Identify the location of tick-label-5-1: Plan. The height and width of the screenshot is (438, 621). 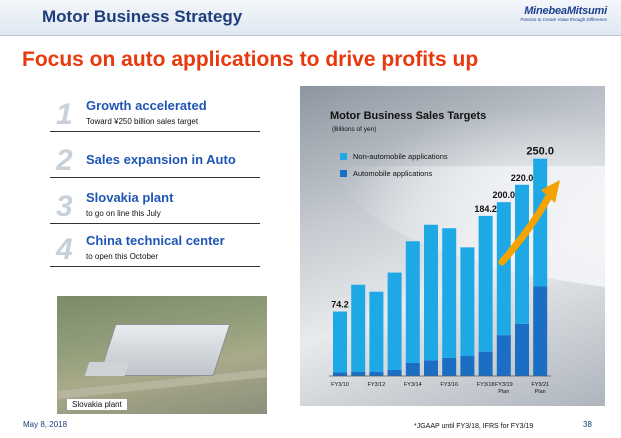
(503, 392).